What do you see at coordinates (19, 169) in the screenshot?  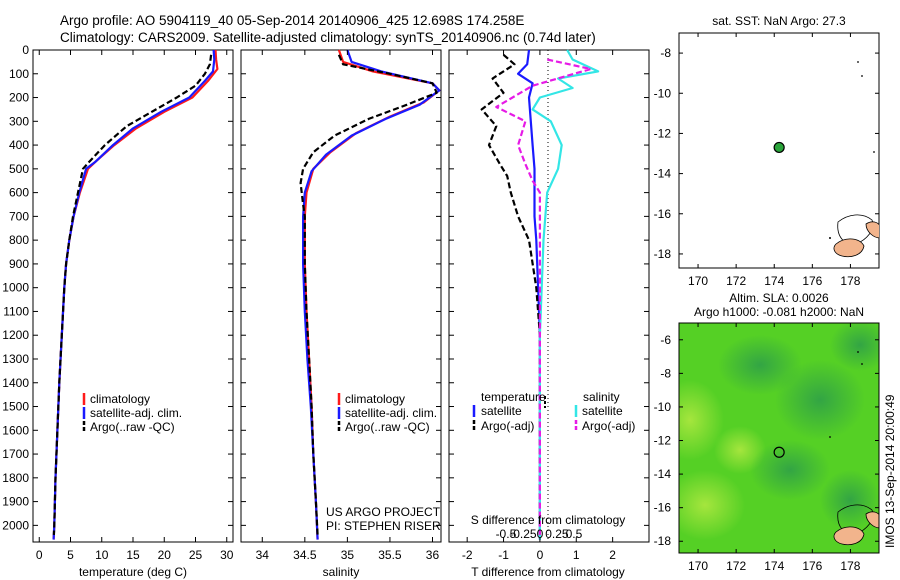 I see `y-tick-label: 500` at bounding box center [19, 169].